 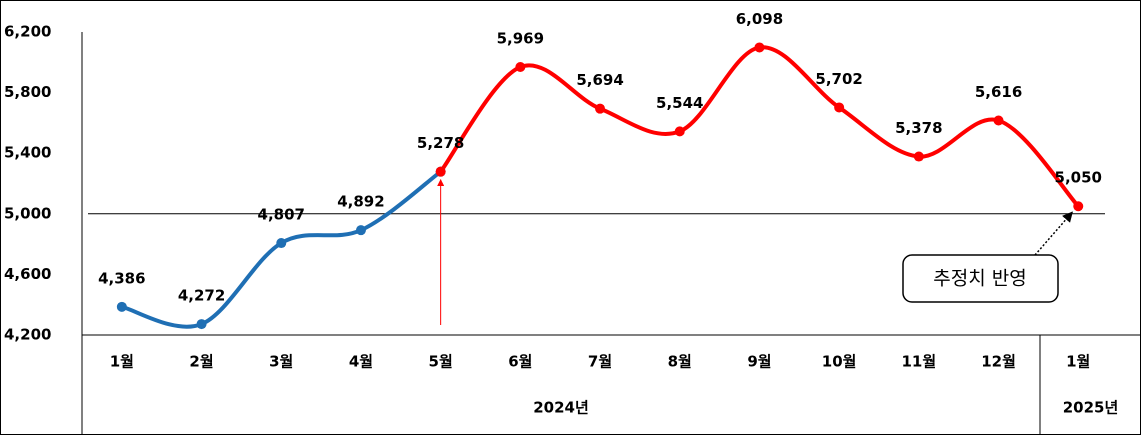 I want to click on data-label: 5,050, so click(x=1078, y=178).